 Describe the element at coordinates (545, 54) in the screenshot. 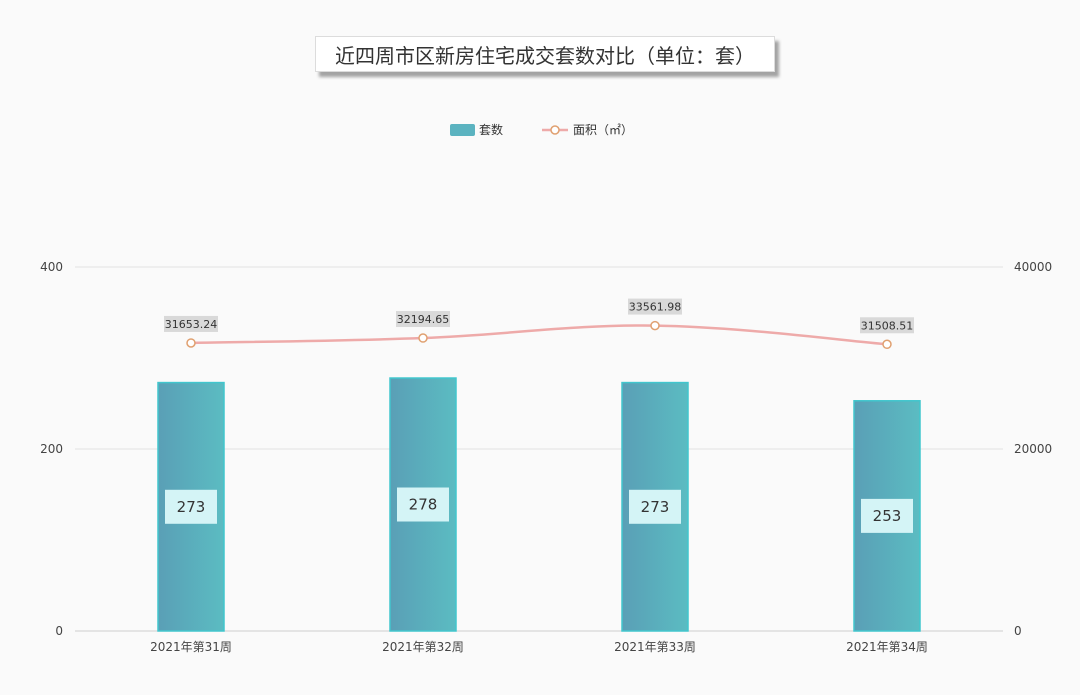

I see `chart-title: 近四周市区新房住宅成交套数对比（单位：套）` at that location.